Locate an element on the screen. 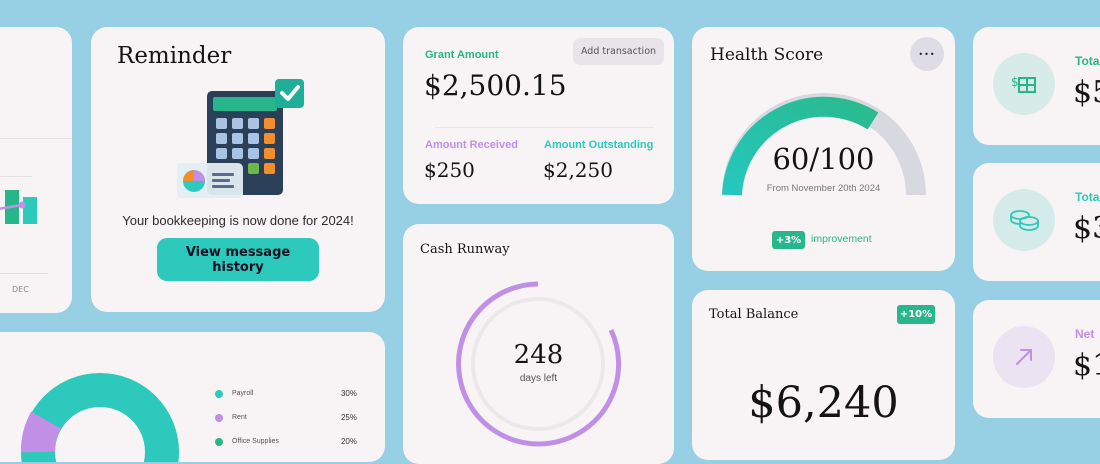 This screenshot has width=1100, height=464. legend-label: Office Supplies is located at coordinates (255, 441).